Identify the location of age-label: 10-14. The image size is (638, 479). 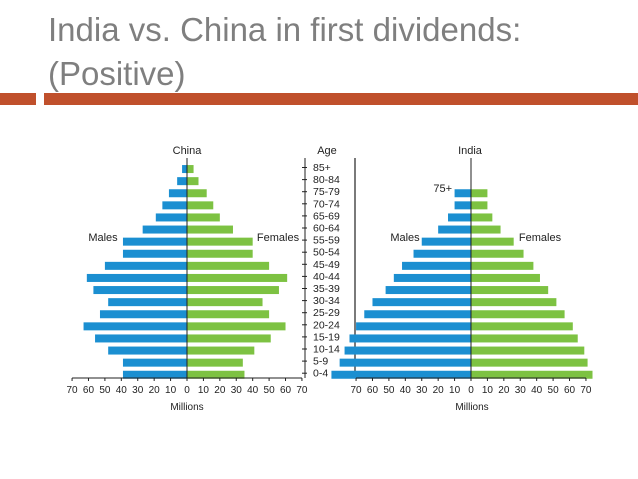
(326, 350).